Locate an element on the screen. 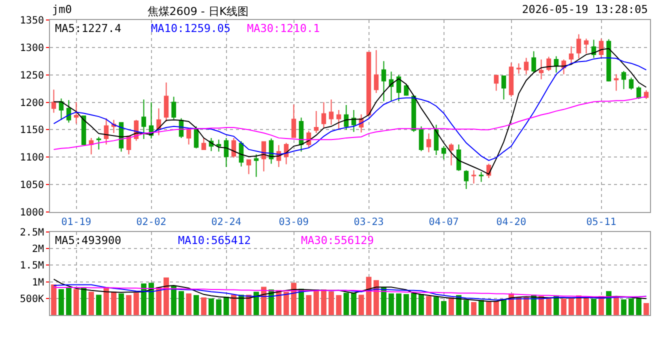 The image size is (660, 360). text: MA5:493900 is located at coordinates (88, 240).